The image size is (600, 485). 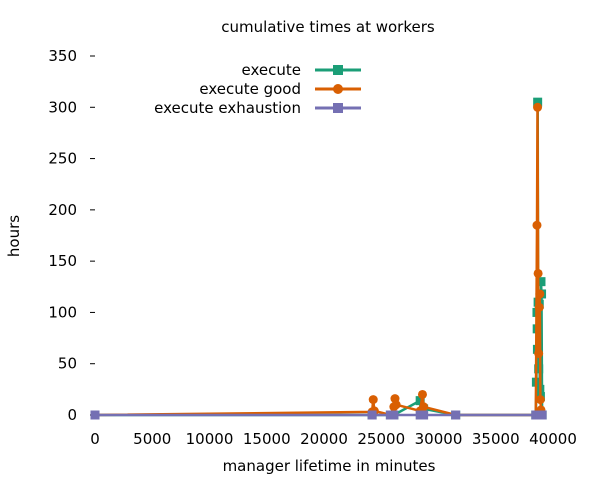 I want to click on x-tick-label: 30000, so click(x=439, y=439).